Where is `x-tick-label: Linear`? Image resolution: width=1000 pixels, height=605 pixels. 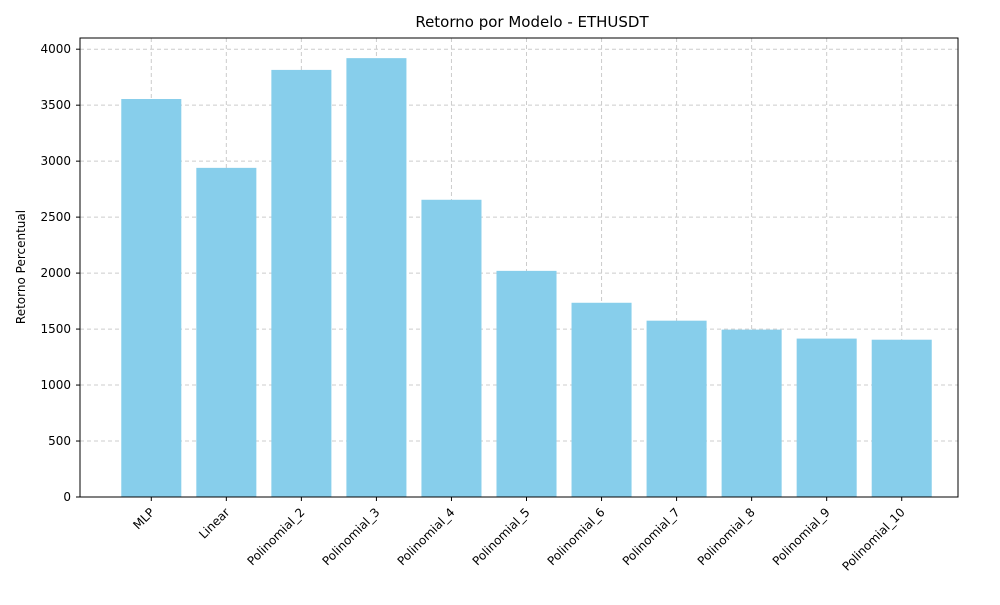 x-tick-label: Linear is located at coordinates (214, 523).